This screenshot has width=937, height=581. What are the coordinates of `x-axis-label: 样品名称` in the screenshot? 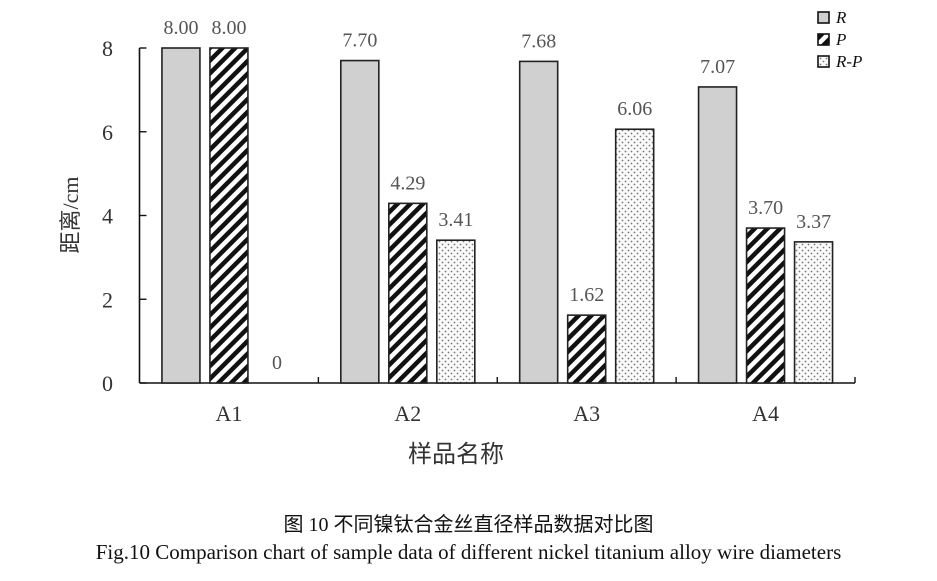 It's located at (456, 454).